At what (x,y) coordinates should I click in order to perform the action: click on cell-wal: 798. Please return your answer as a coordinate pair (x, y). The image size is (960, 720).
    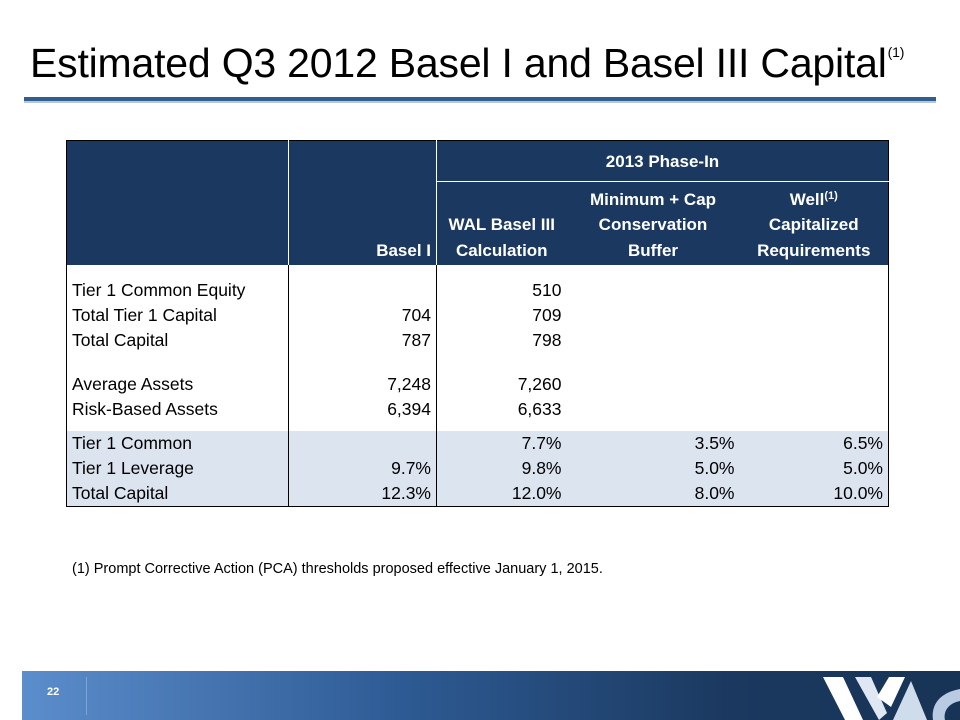
    Looking at the image, I should click on (547, 340).